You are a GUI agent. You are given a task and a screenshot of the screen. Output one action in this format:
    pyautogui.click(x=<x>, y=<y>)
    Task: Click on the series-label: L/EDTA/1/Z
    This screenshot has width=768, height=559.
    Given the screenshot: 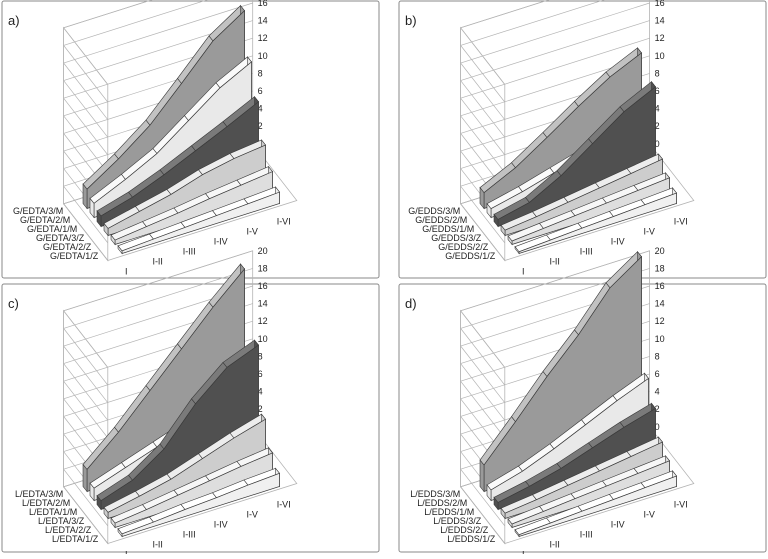 What is the action you would take?
    pyautogui.click(x=75, y=539)
    